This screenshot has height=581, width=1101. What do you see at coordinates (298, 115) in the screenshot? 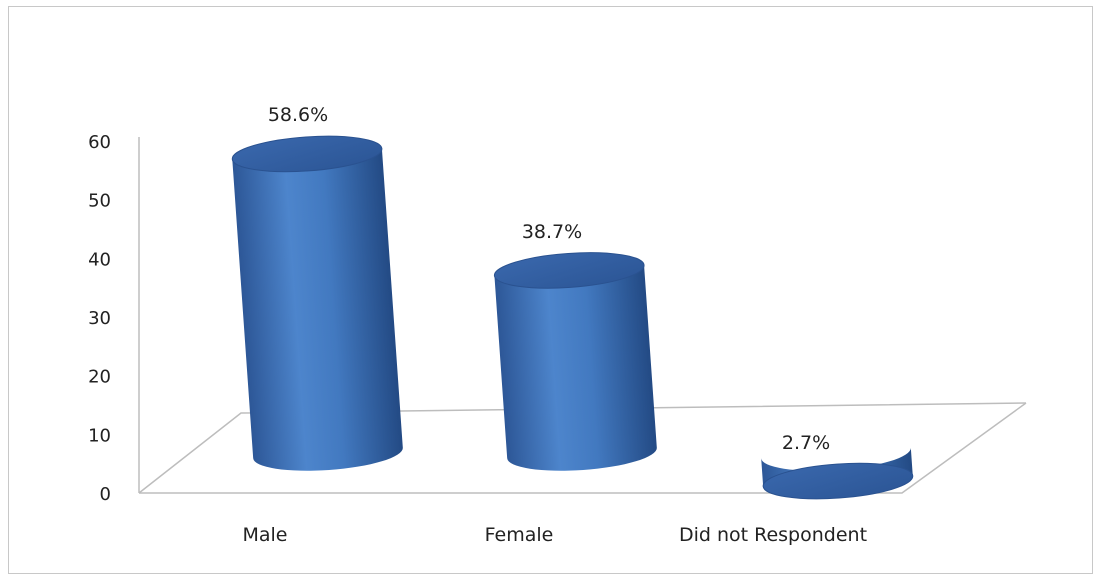
I see `data-label: 58.6%` at bounding box center [298, 115].